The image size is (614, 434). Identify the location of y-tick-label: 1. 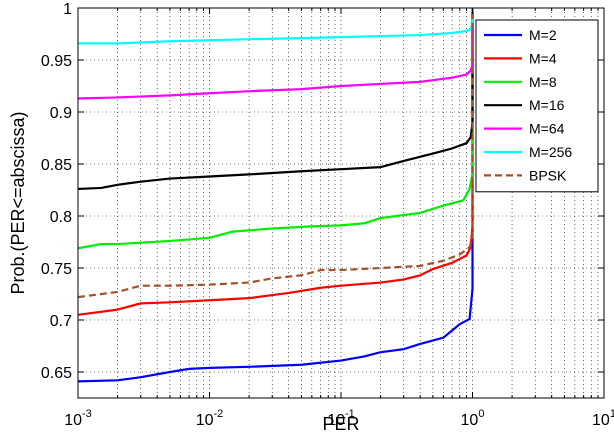
(67, 9).